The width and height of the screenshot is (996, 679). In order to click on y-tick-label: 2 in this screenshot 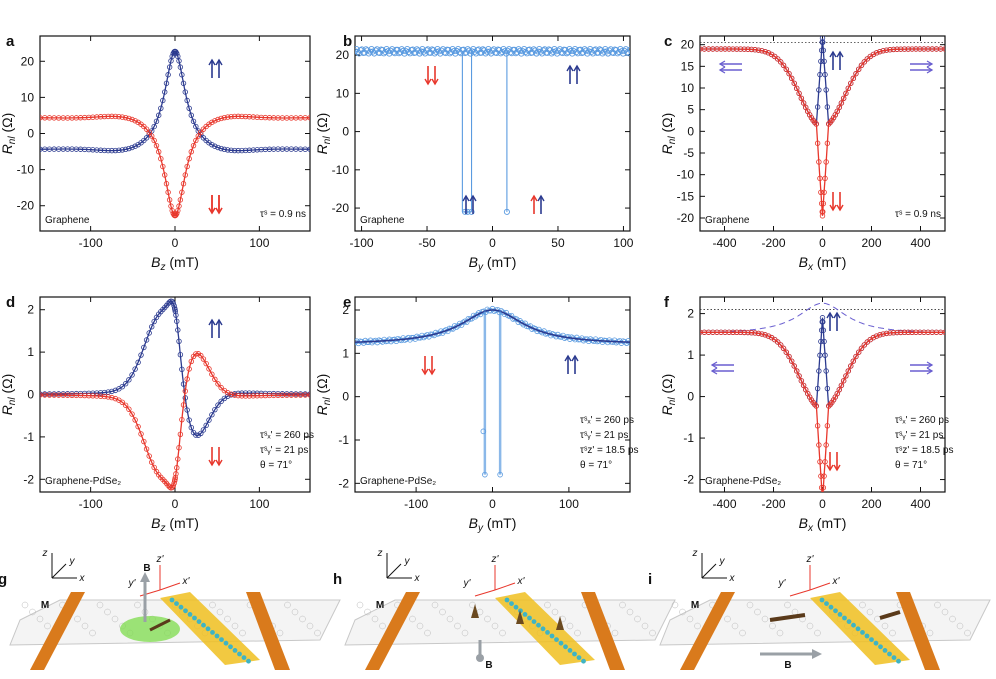, I will do `click(345, 310)`.